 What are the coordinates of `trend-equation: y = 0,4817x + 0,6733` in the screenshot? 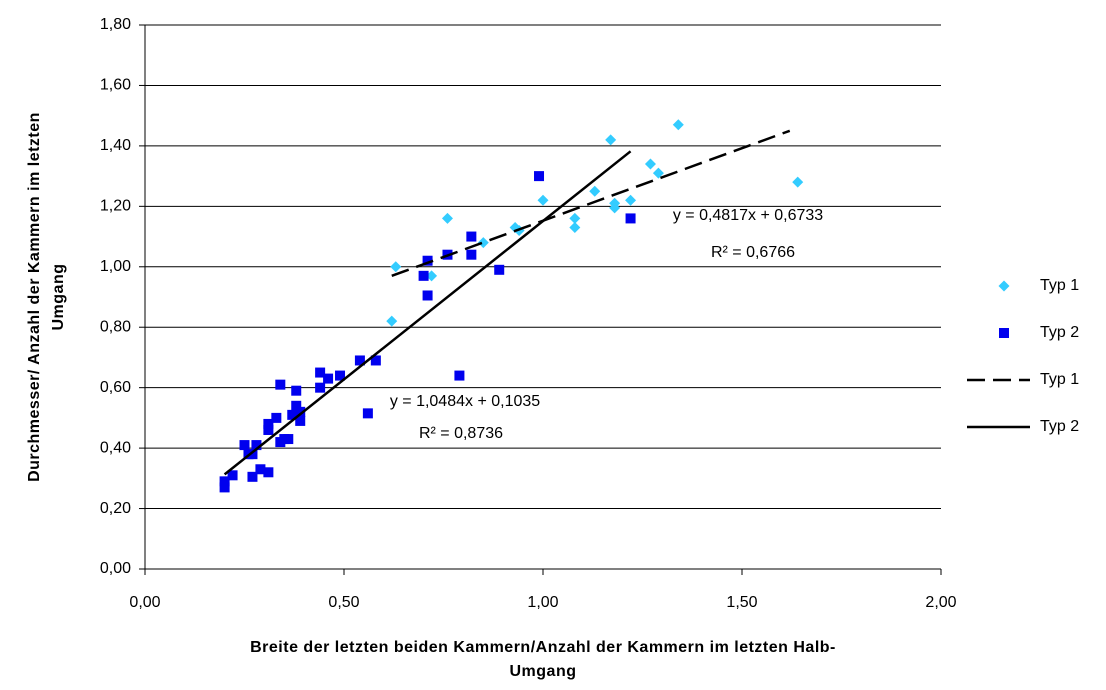 It's located at (748, 215).